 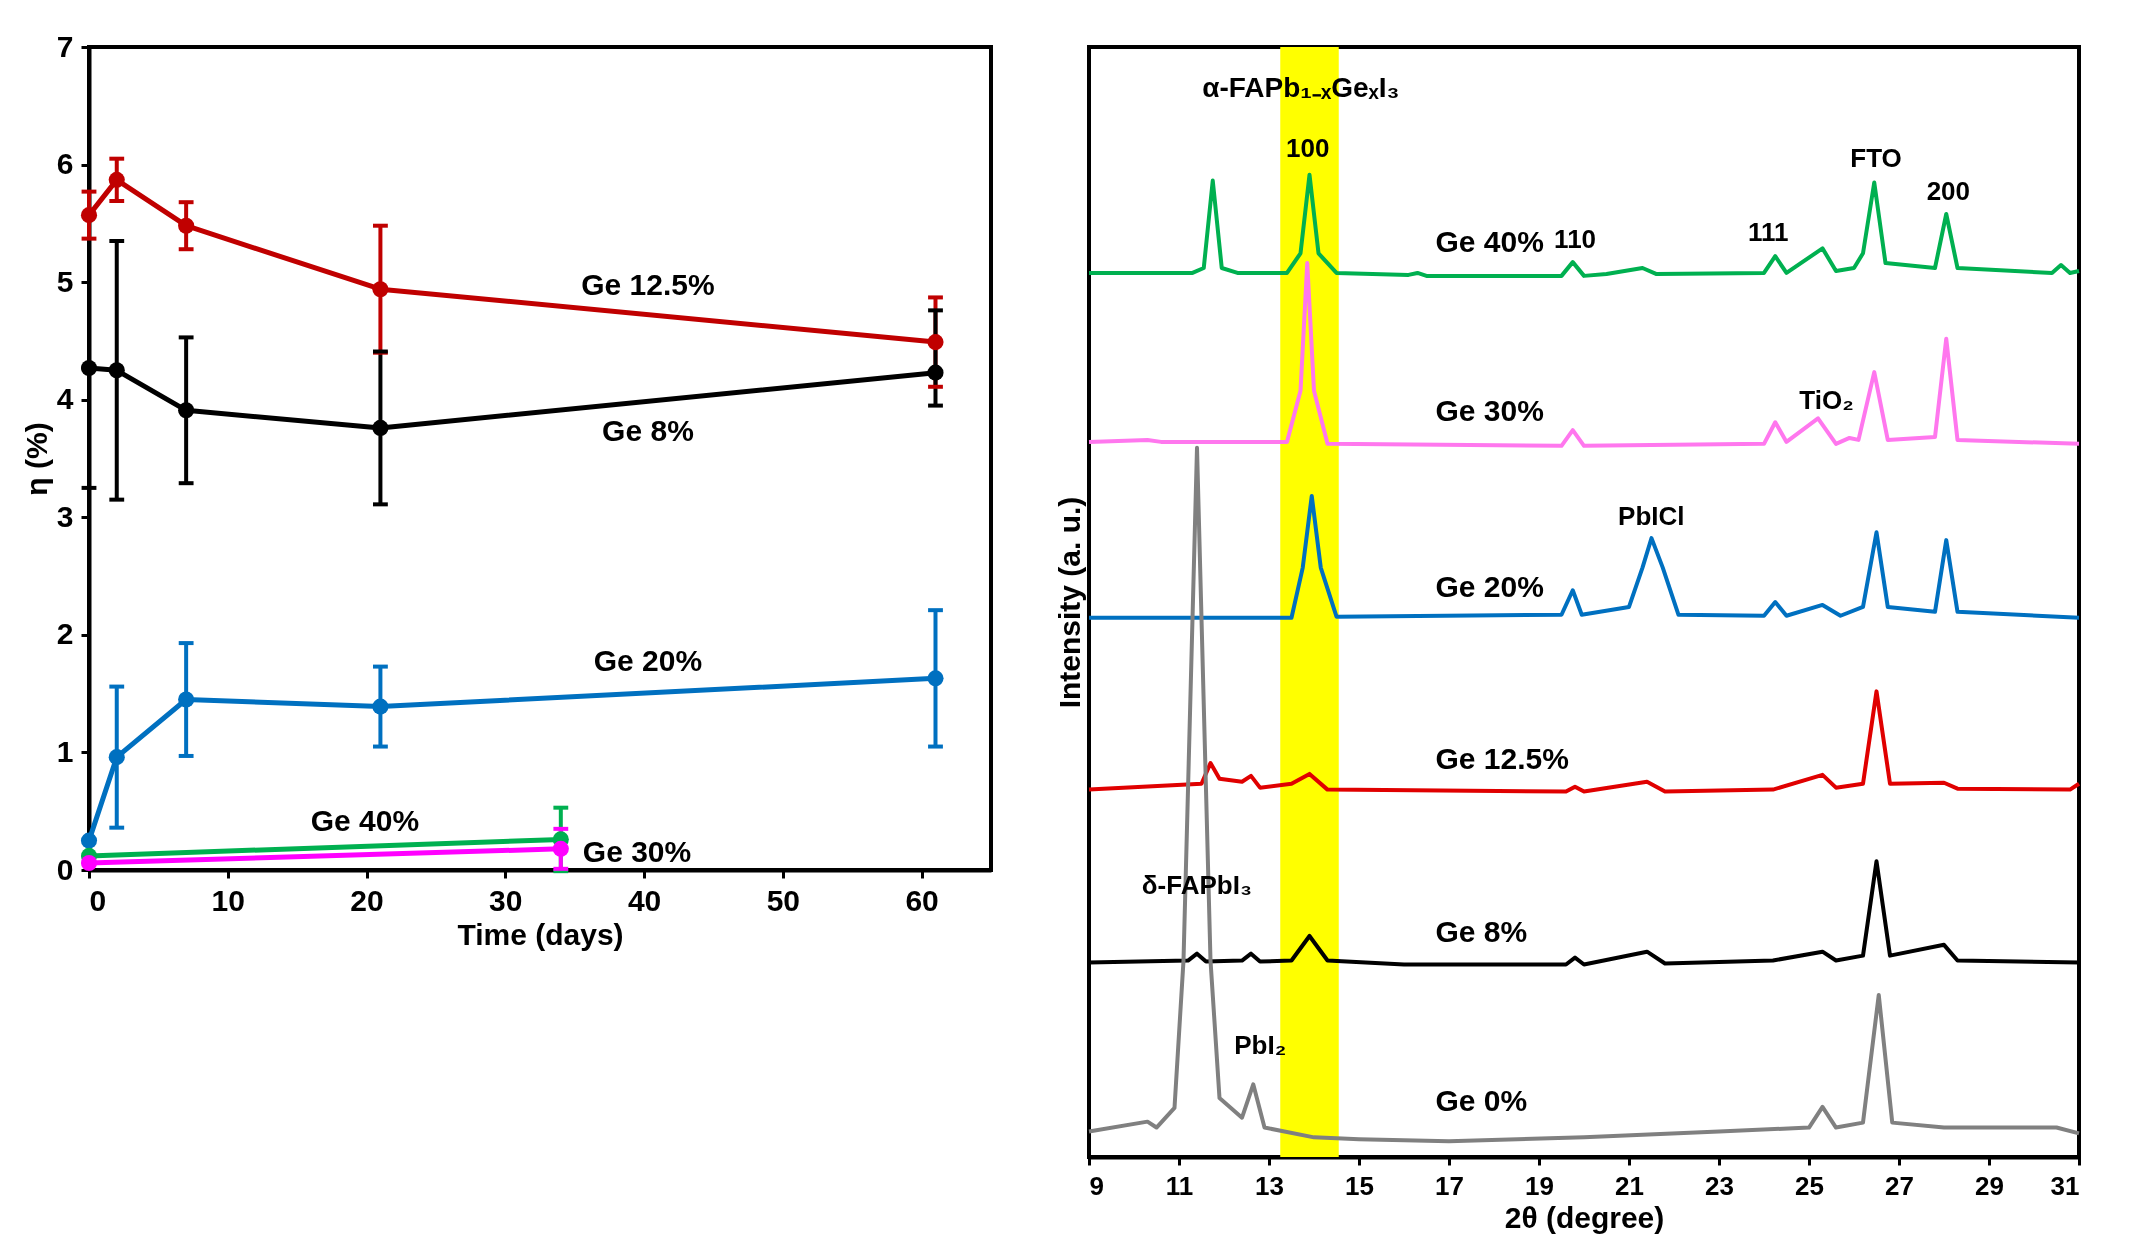 What do you see at coordinates (783, 900) in the screenshot?
I see `x-tick-label: 50` at bounding box center [783, 900].